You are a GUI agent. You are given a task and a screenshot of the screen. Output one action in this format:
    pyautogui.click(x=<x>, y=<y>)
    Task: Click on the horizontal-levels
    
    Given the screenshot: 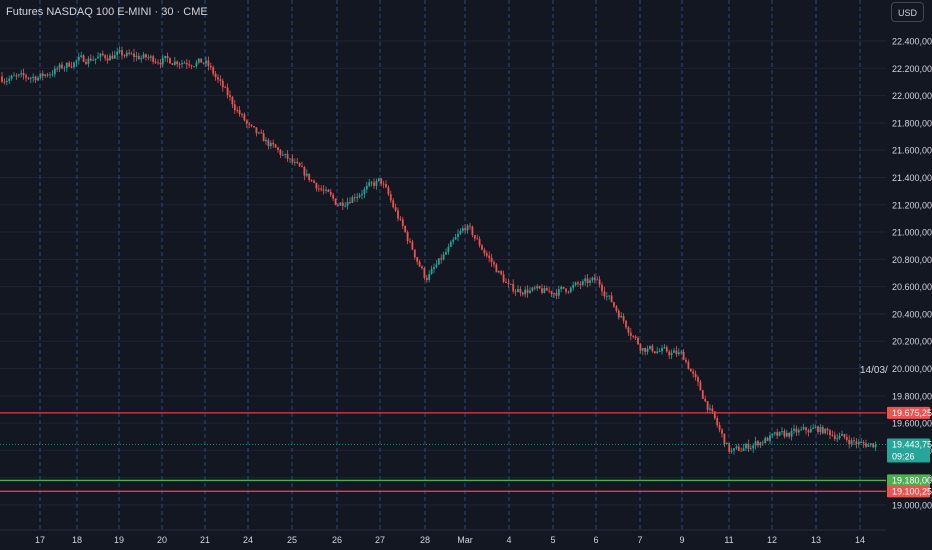 What is the action you would take?
    pyautogui.click(x=443, y=452)
    